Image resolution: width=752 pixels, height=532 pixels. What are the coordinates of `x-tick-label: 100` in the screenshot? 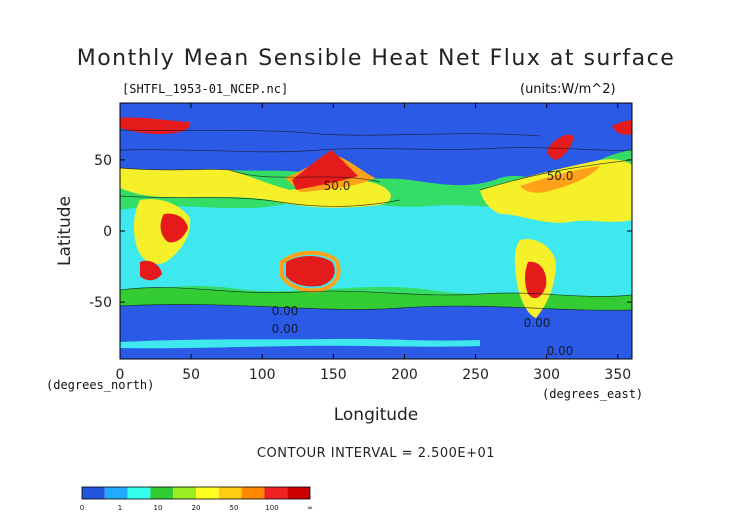 It's located at (262, 375).